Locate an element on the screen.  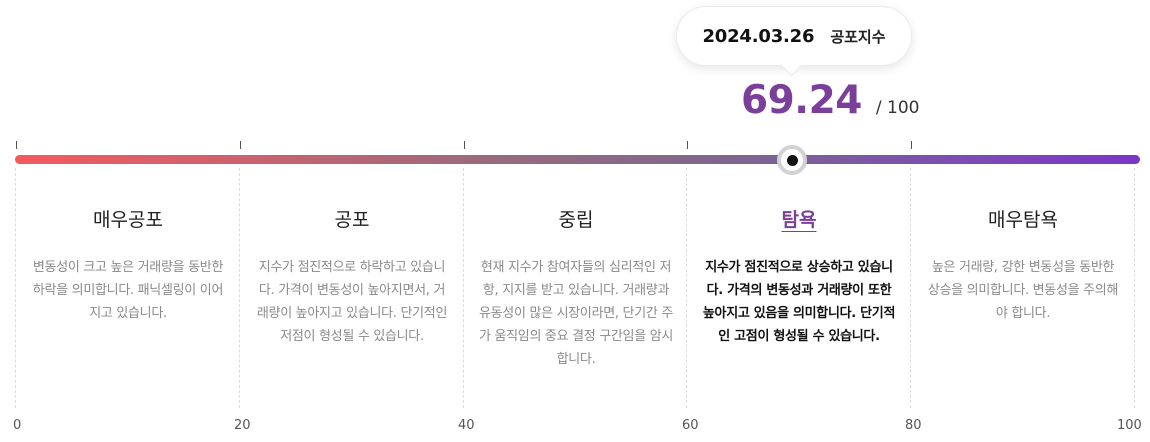
scale-label-40: 40 is located at coordinates (466, 425).